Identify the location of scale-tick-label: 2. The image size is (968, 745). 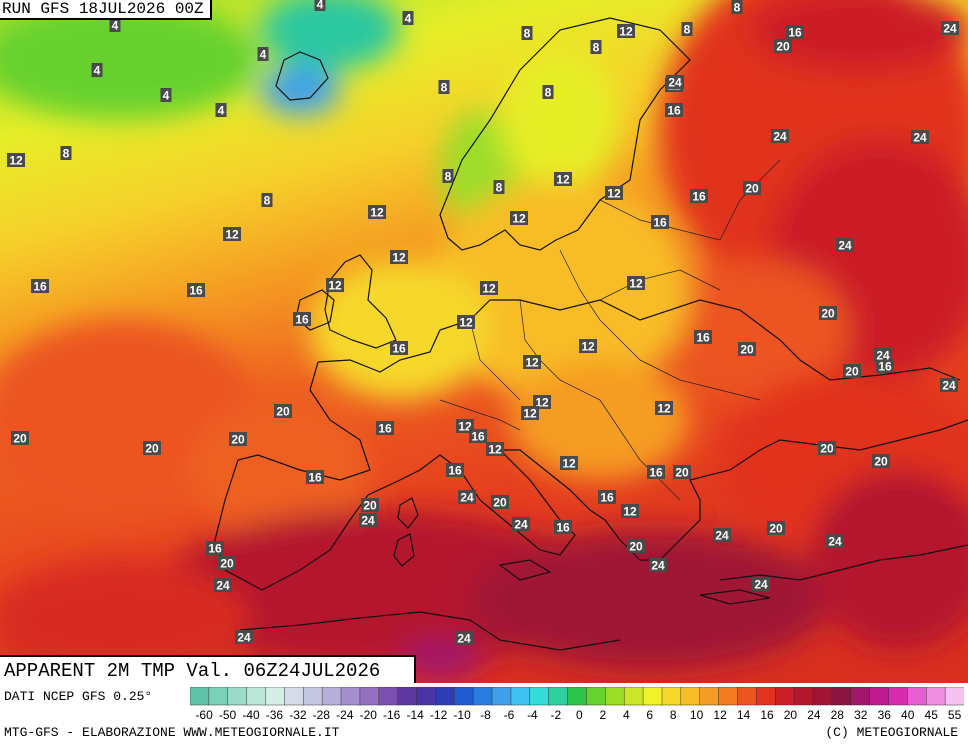
(602, 715).